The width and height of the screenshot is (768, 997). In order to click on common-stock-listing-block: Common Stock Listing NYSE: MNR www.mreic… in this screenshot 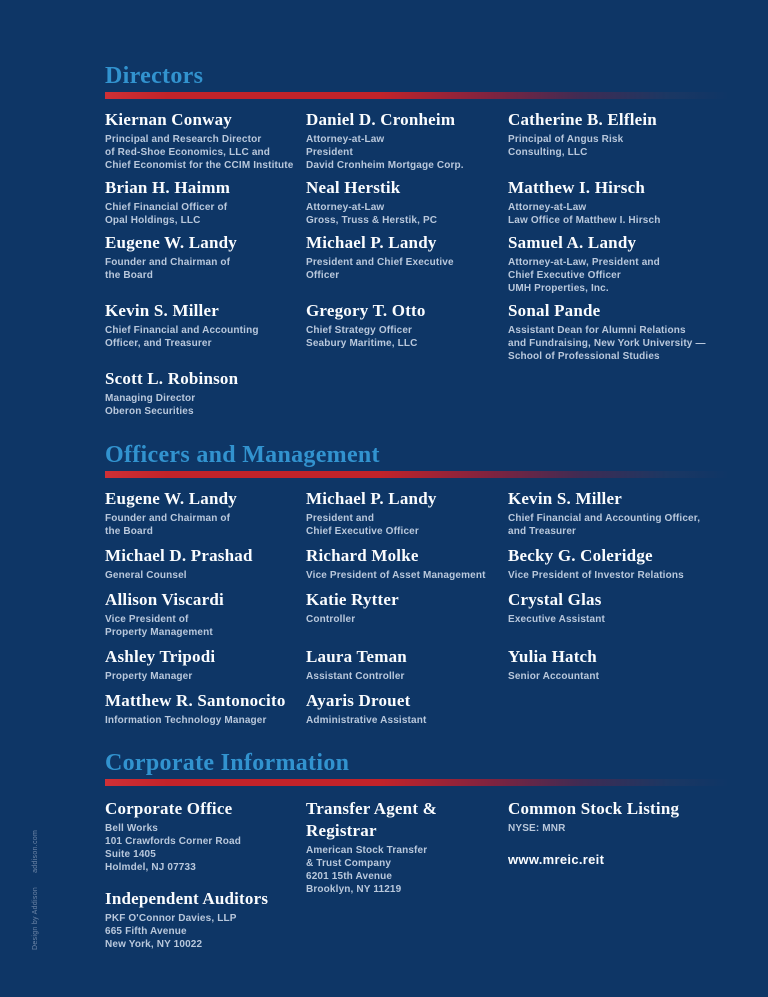, I will do `click(619, 832)`.